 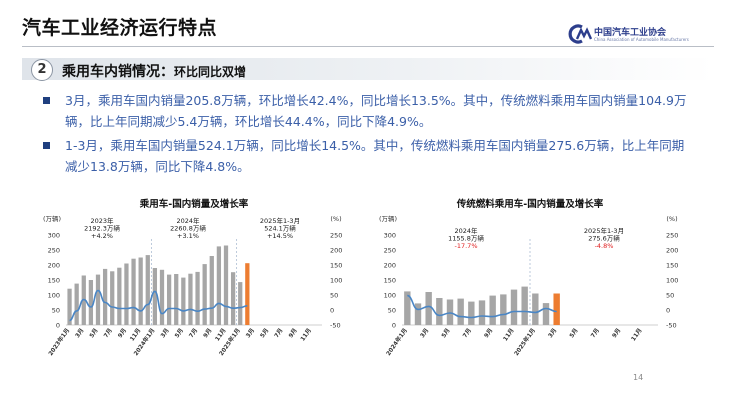 I want to click on y-tick-label-left: 300, so click(x=390, y=236).